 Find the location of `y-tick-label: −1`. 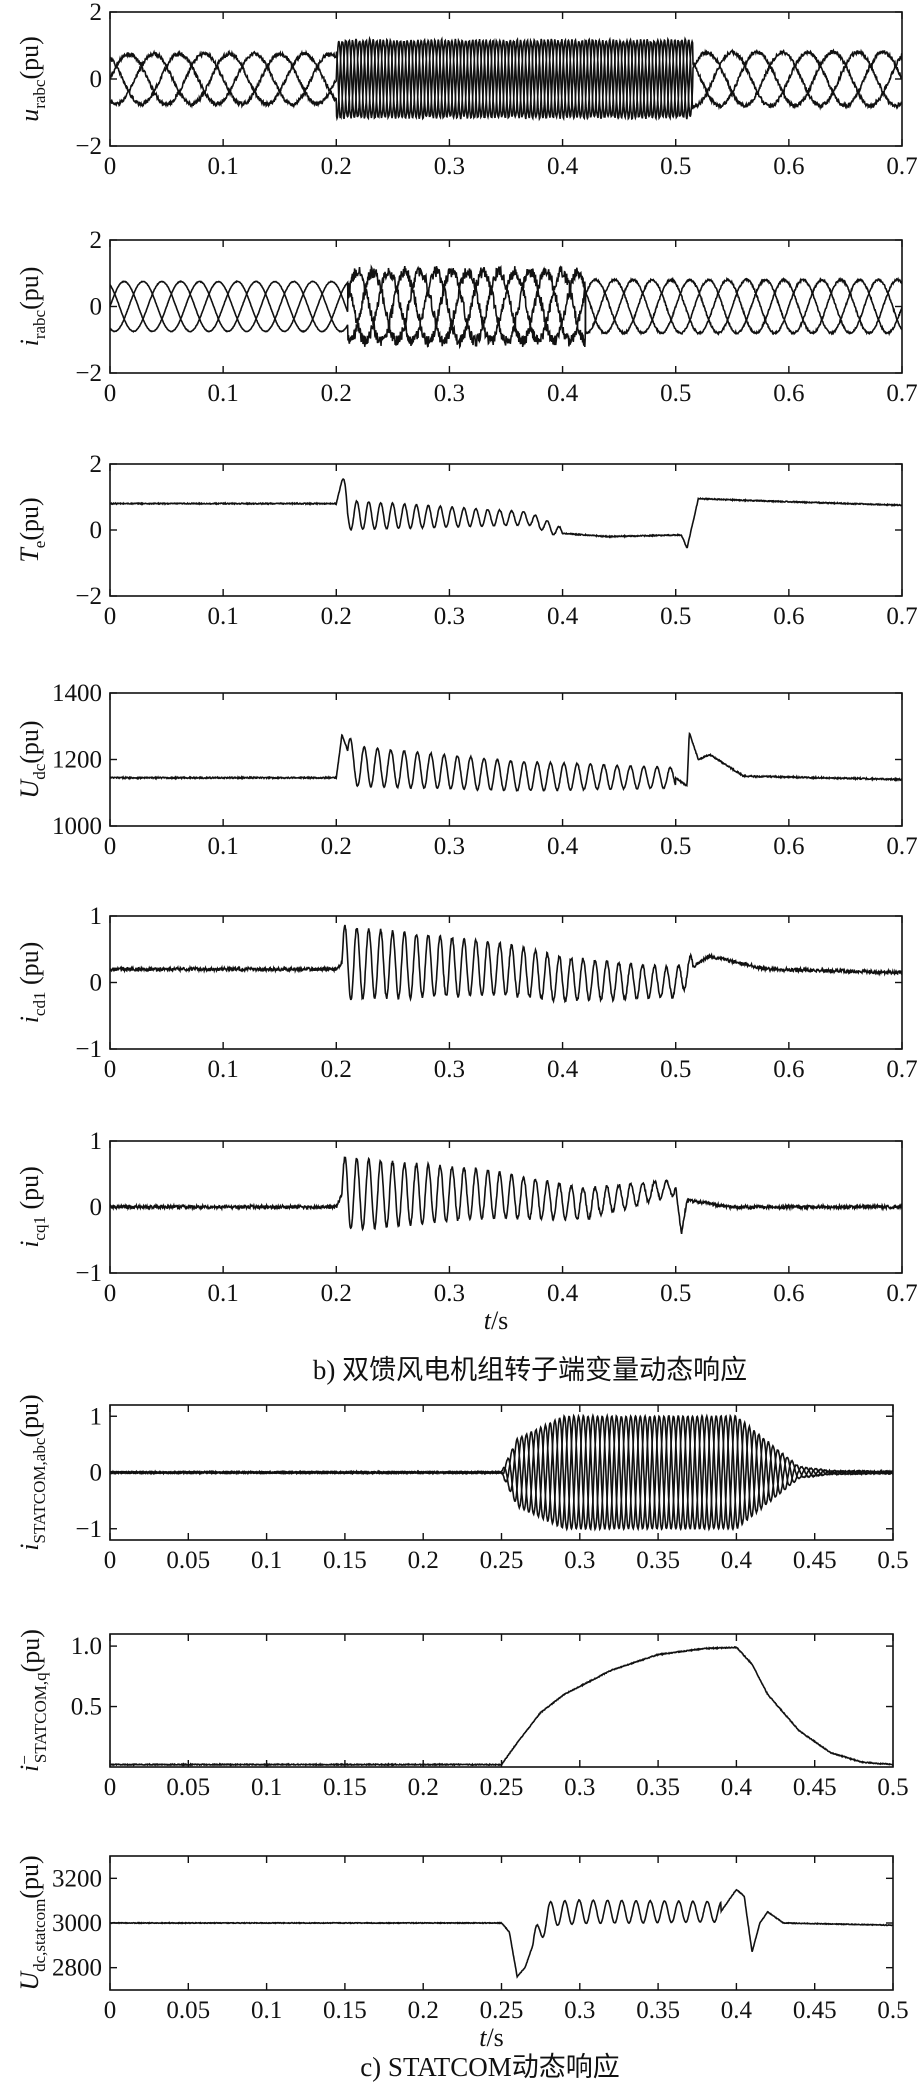

y-tick-label: −1 is located at coordinates (88, 1529).